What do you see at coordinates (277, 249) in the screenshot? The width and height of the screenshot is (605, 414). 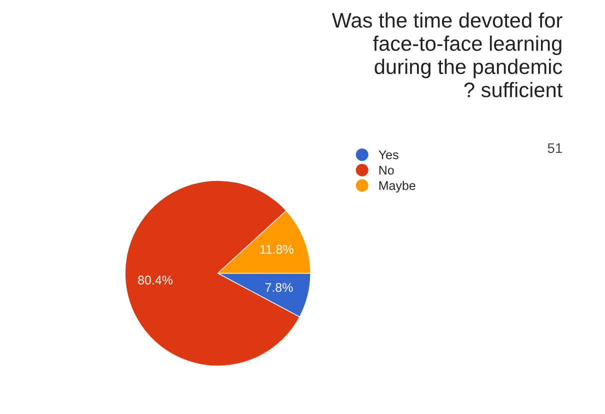 I see `data-label: 11.8%` at bounding box center [277, 249].